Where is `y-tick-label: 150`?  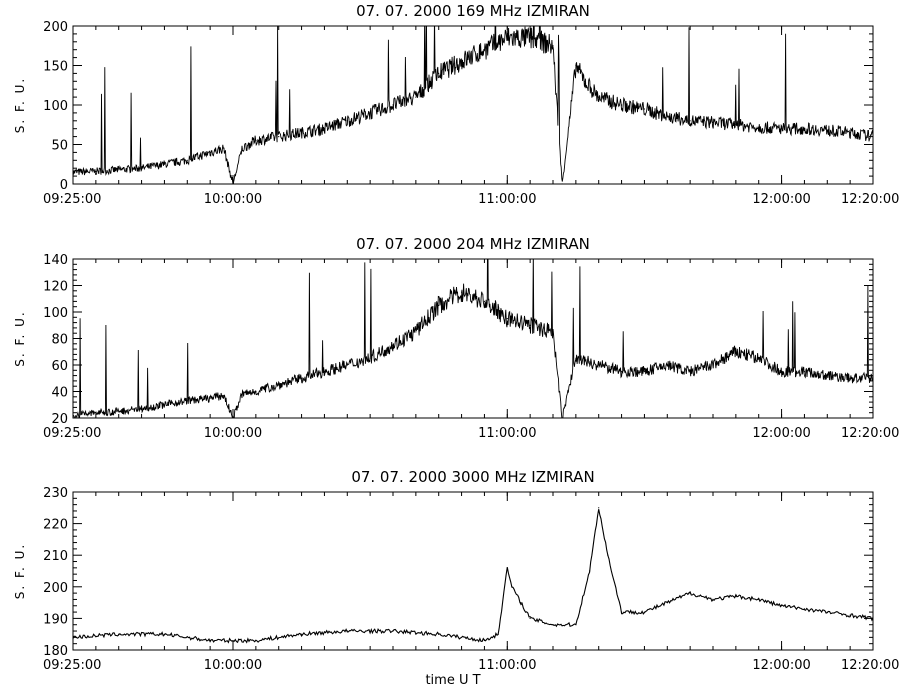 y-tick-label: 150 is located at coordinates (55, 67).